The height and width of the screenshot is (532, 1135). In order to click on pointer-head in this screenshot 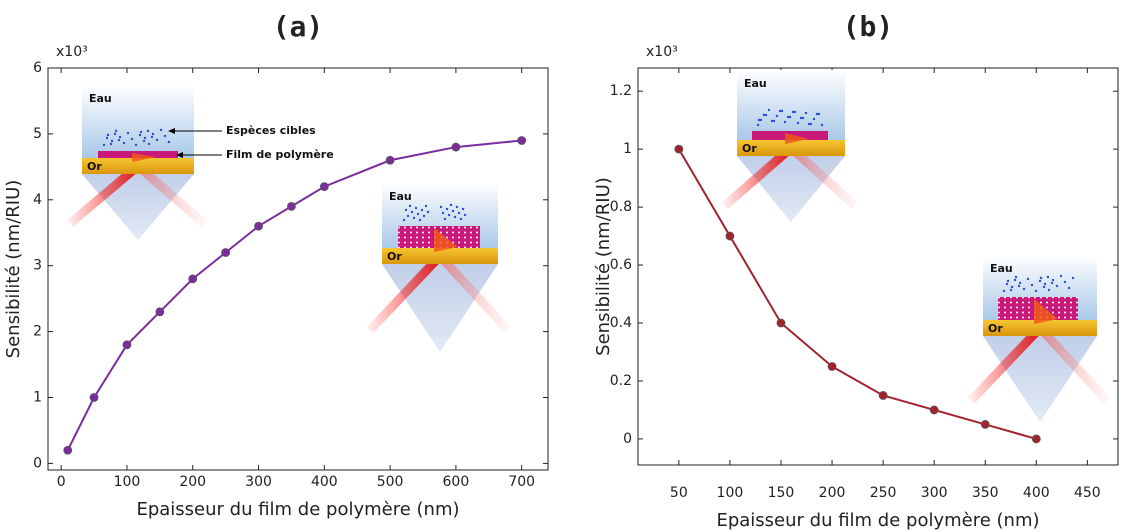, I will do `click(171, 131)`.